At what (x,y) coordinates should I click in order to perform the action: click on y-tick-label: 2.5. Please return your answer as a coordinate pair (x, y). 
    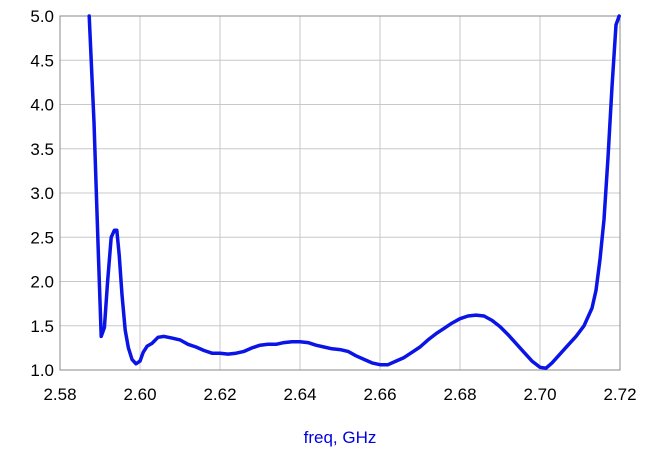
    Looking at the image, I should click on (42, 237).